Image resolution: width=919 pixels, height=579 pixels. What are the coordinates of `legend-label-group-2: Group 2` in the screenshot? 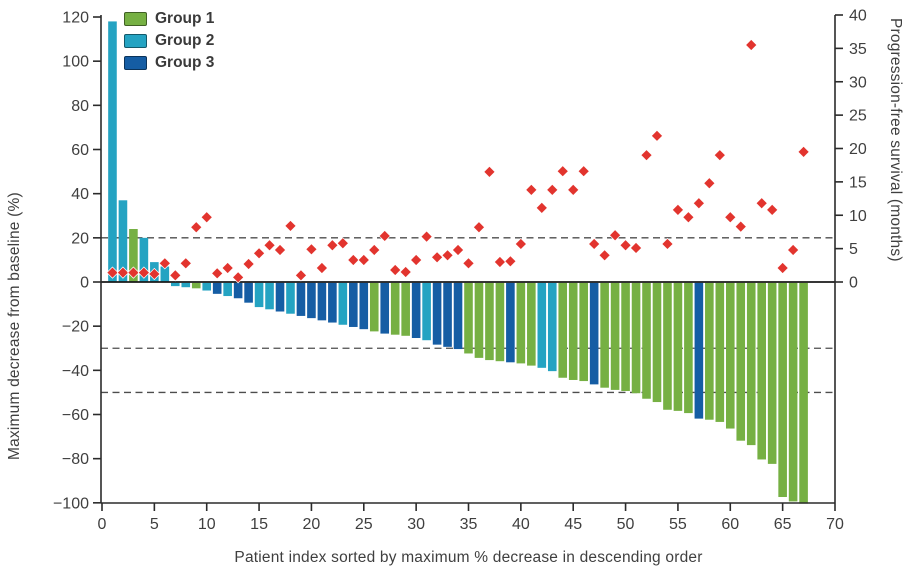 It's located at (185, 40).